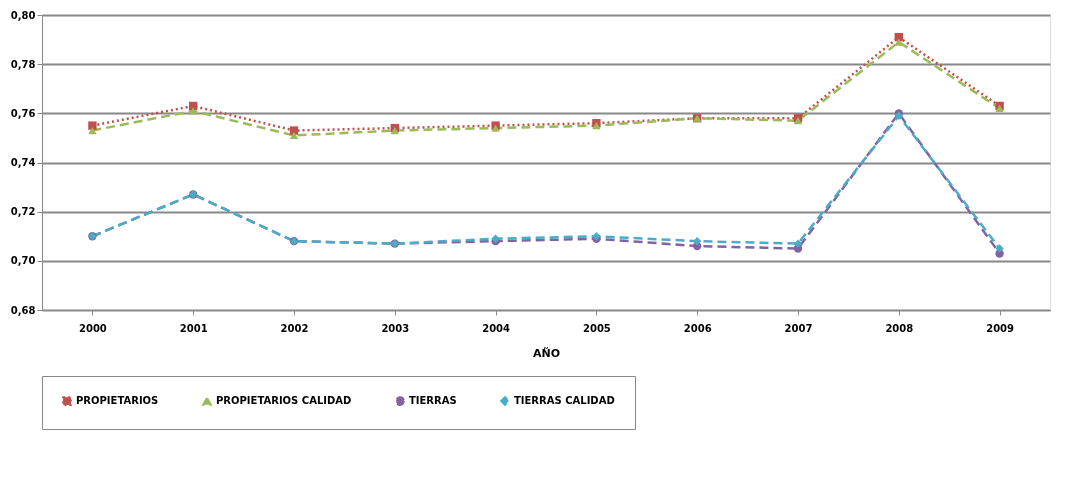  Describe the element at coordinates (395, 328) in the screenshot. I see `x-tick-label: 2003` at that location.